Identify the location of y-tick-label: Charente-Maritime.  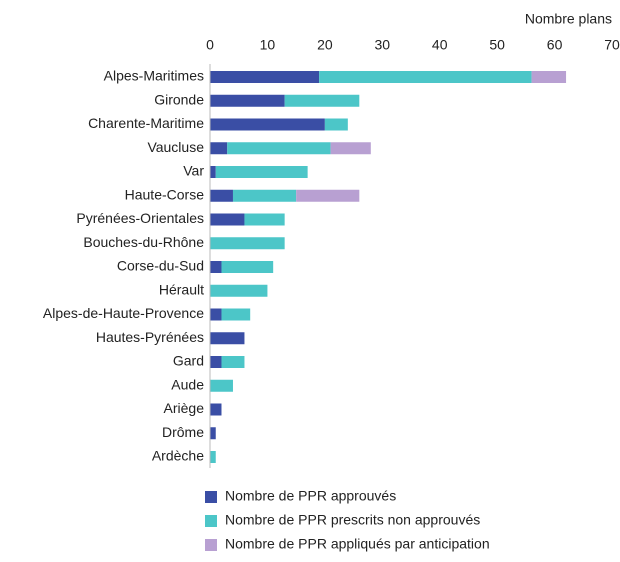
(146, 123).